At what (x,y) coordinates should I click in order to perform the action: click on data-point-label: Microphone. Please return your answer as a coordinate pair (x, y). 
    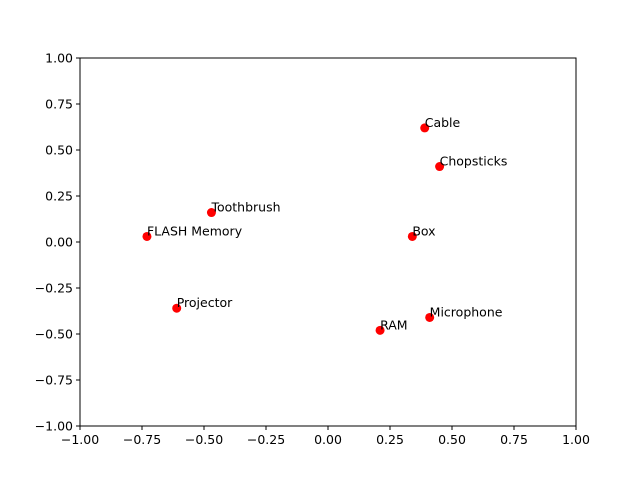
    Looking at the image, I should click on (466, 311).